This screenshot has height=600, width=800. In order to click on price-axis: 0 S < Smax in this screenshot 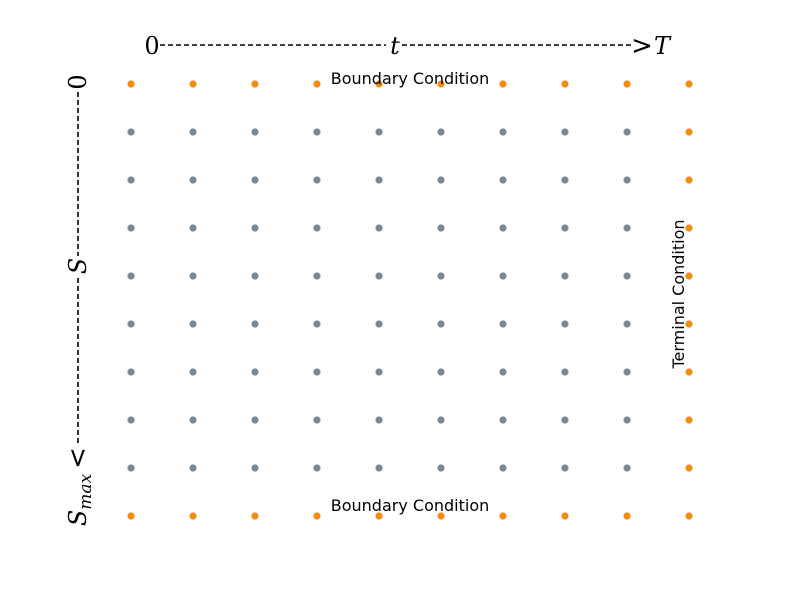, I will do `click(79, 300)`.